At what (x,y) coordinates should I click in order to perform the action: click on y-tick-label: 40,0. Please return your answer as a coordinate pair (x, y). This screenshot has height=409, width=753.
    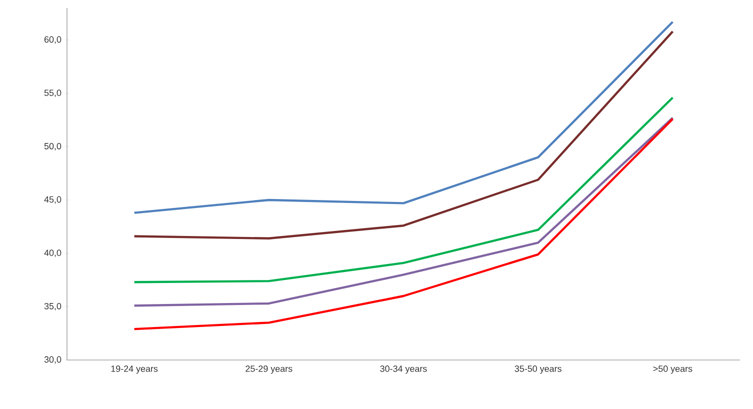
    Looking at the image, I should click on (53, 254).